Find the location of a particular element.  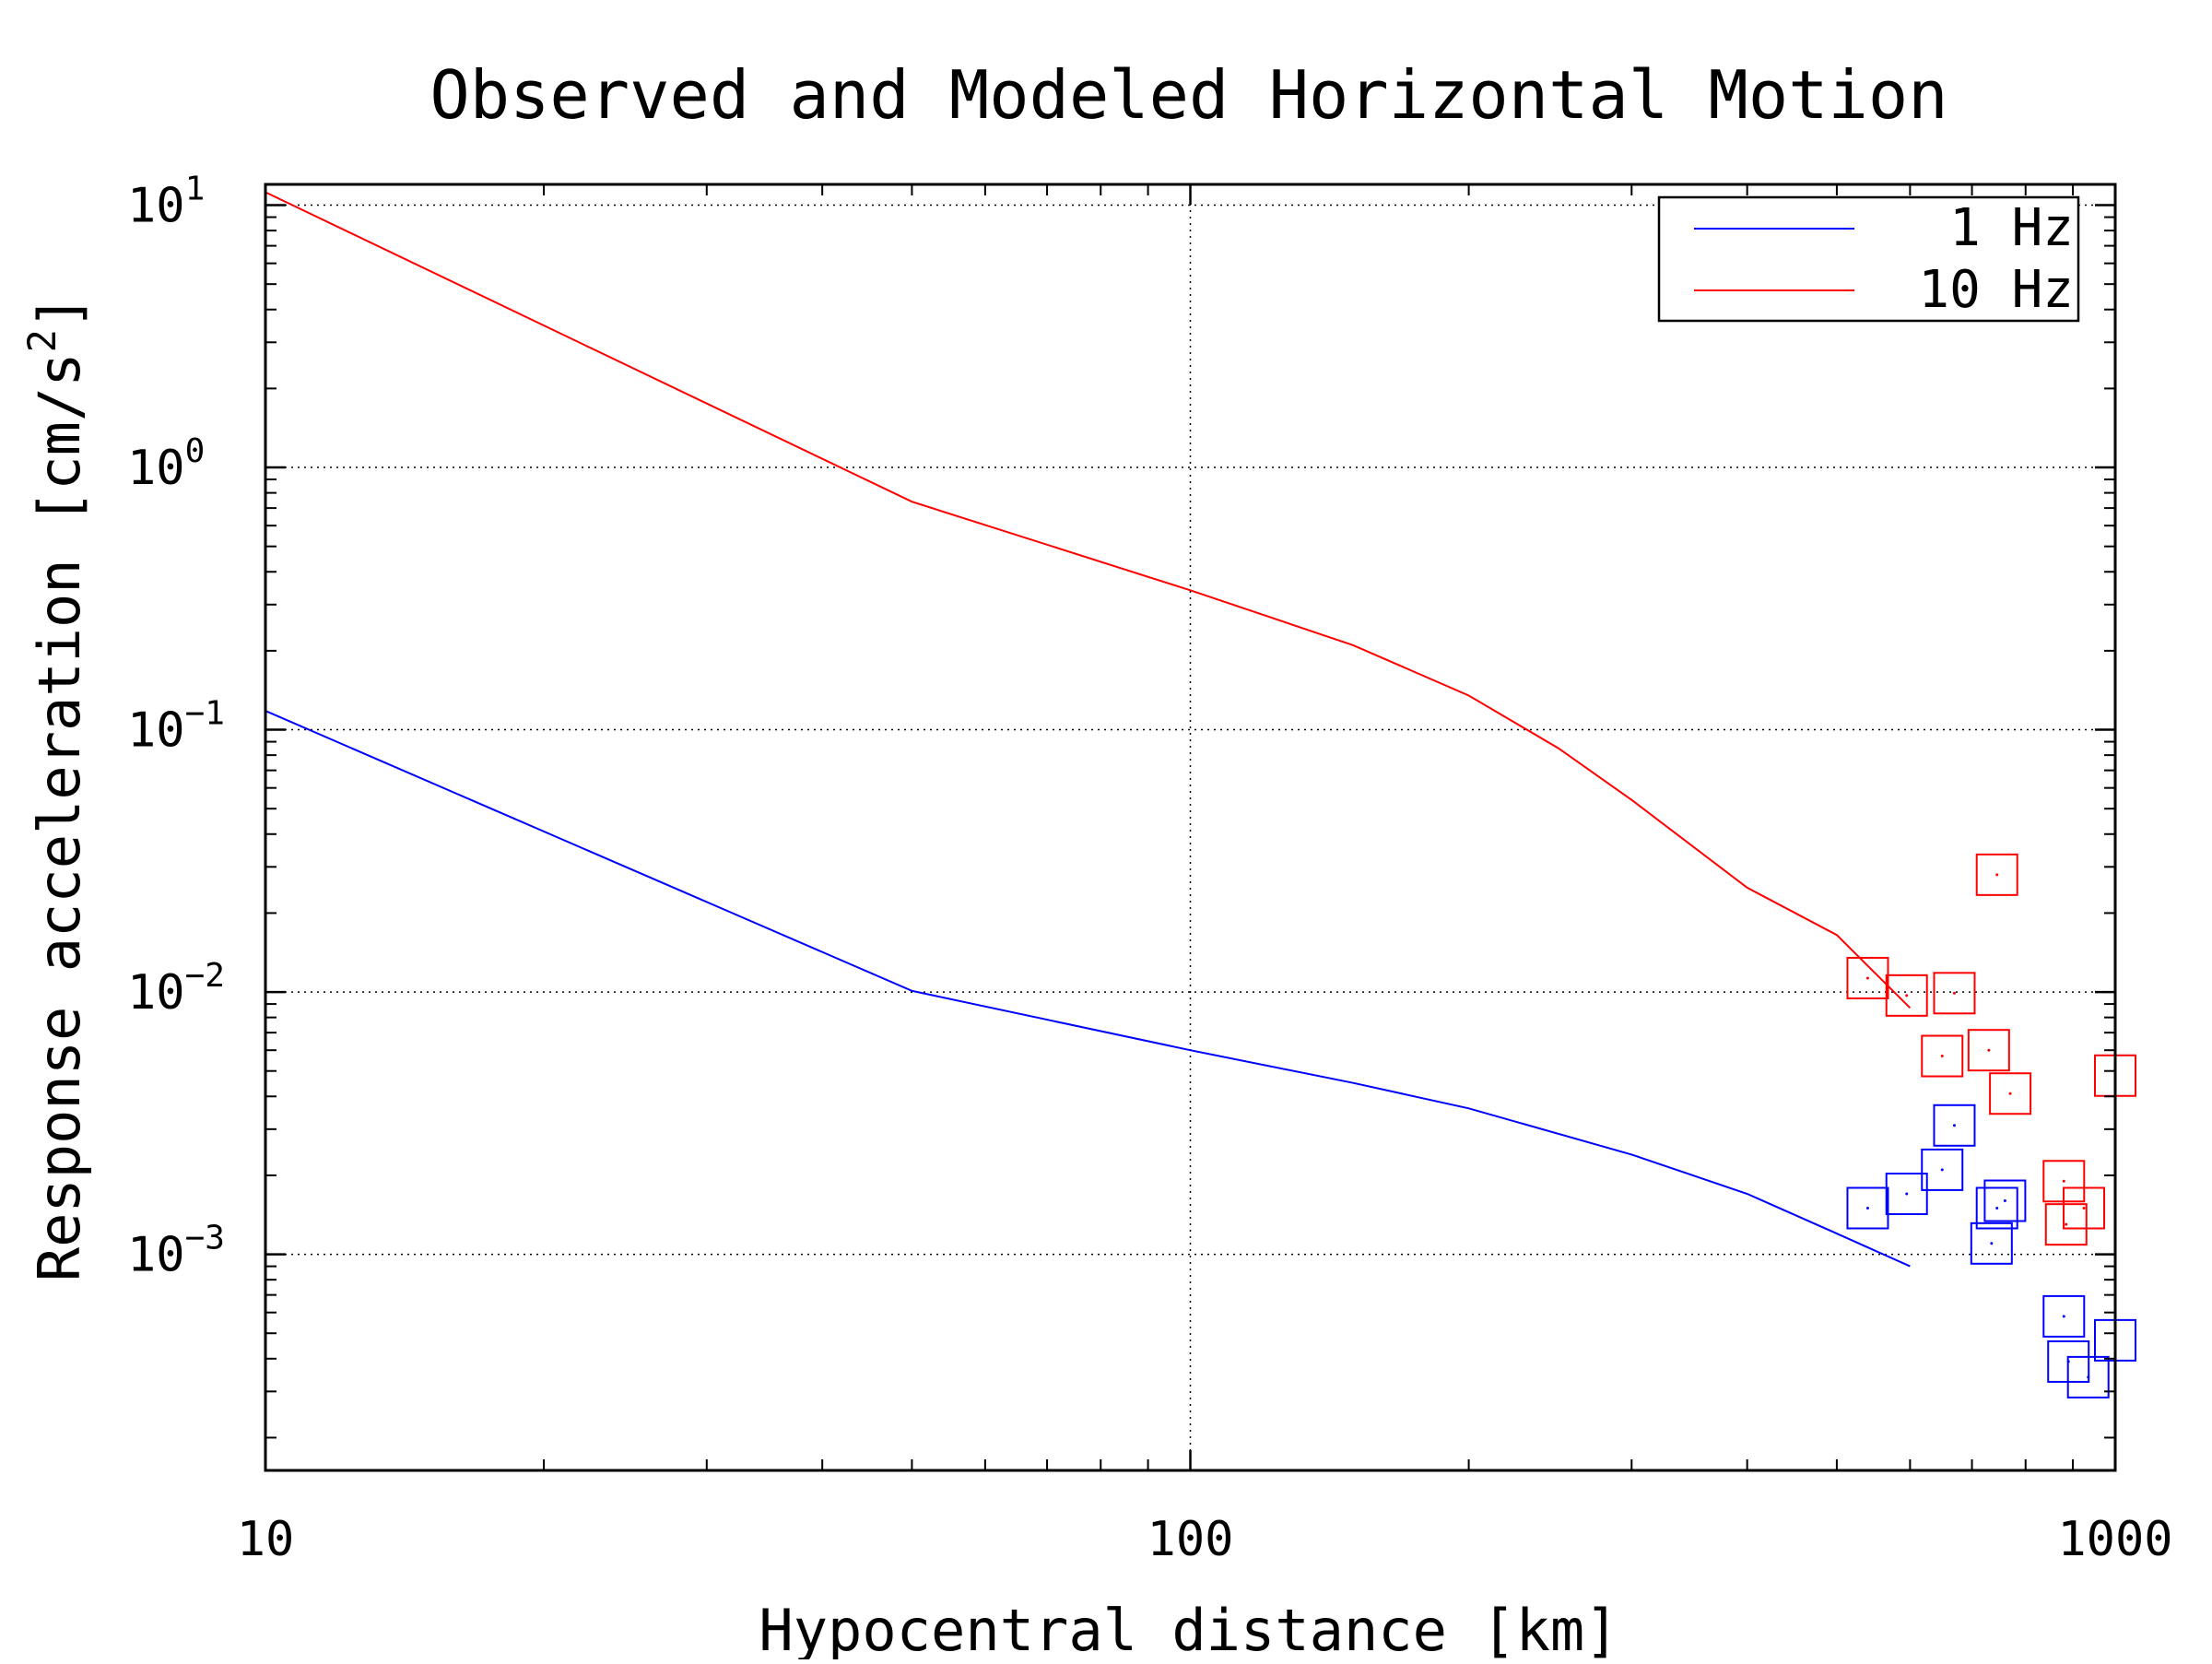

legend-box is located at coordinates (1868, 259).